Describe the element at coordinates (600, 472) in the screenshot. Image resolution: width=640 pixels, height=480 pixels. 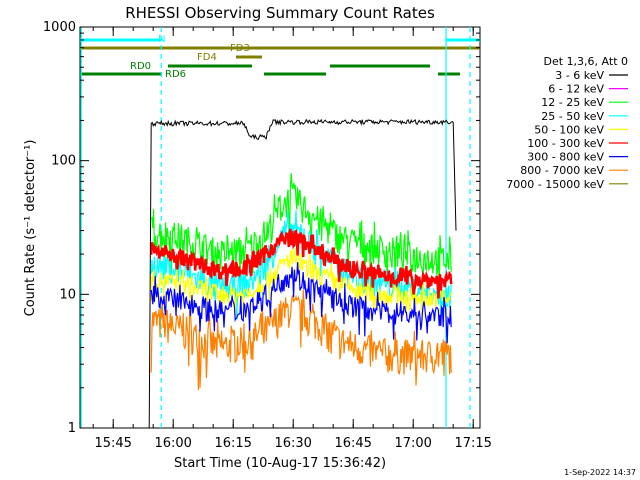
I see `timestamp: 1-Sep-2022 14:37` at that location.